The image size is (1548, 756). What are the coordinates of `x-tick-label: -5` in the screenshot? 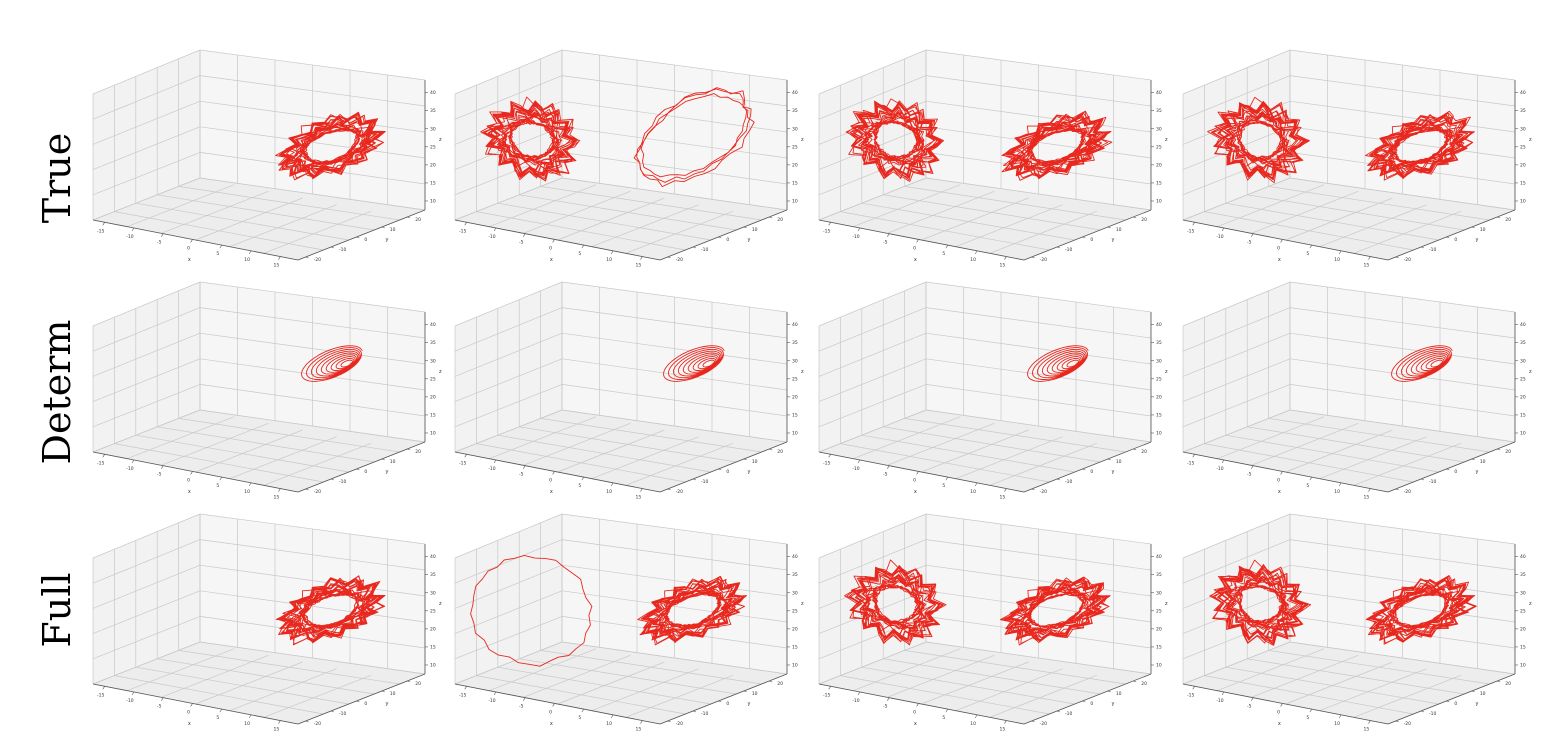 It's located at (159, 707).